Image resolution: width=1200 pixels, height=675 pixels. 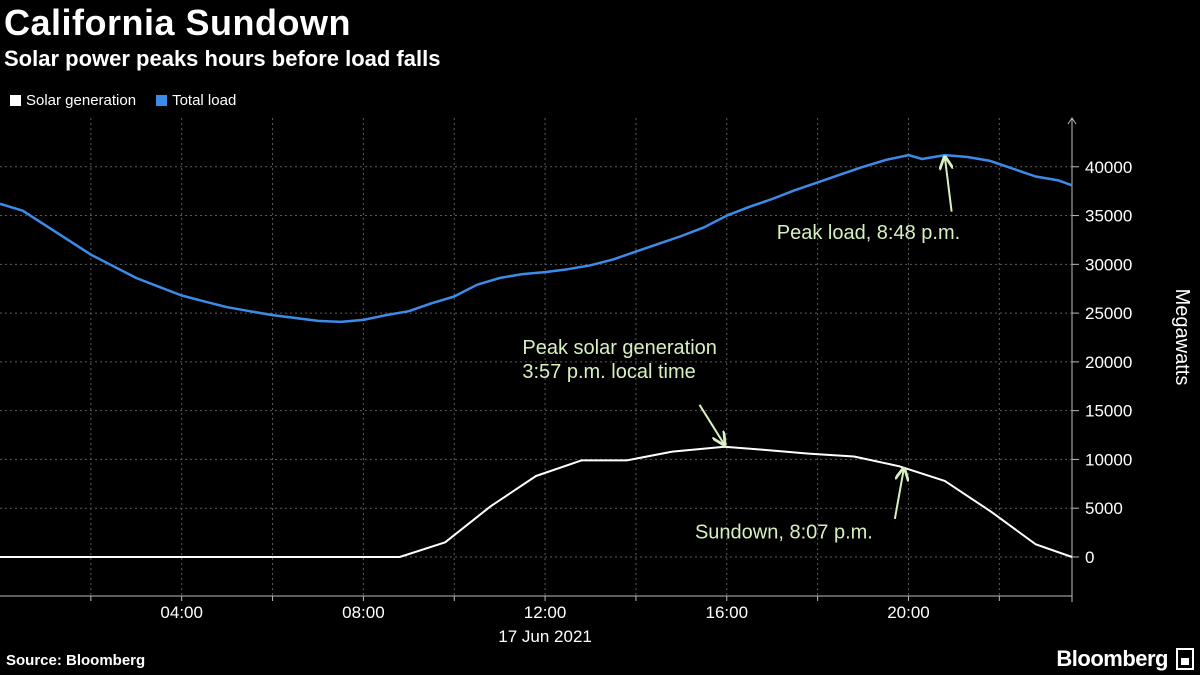 What do you see at coordinates (177, 22) in the screenshot?
I see `chart-title: California Sundown` at bounding box center [177, 22].